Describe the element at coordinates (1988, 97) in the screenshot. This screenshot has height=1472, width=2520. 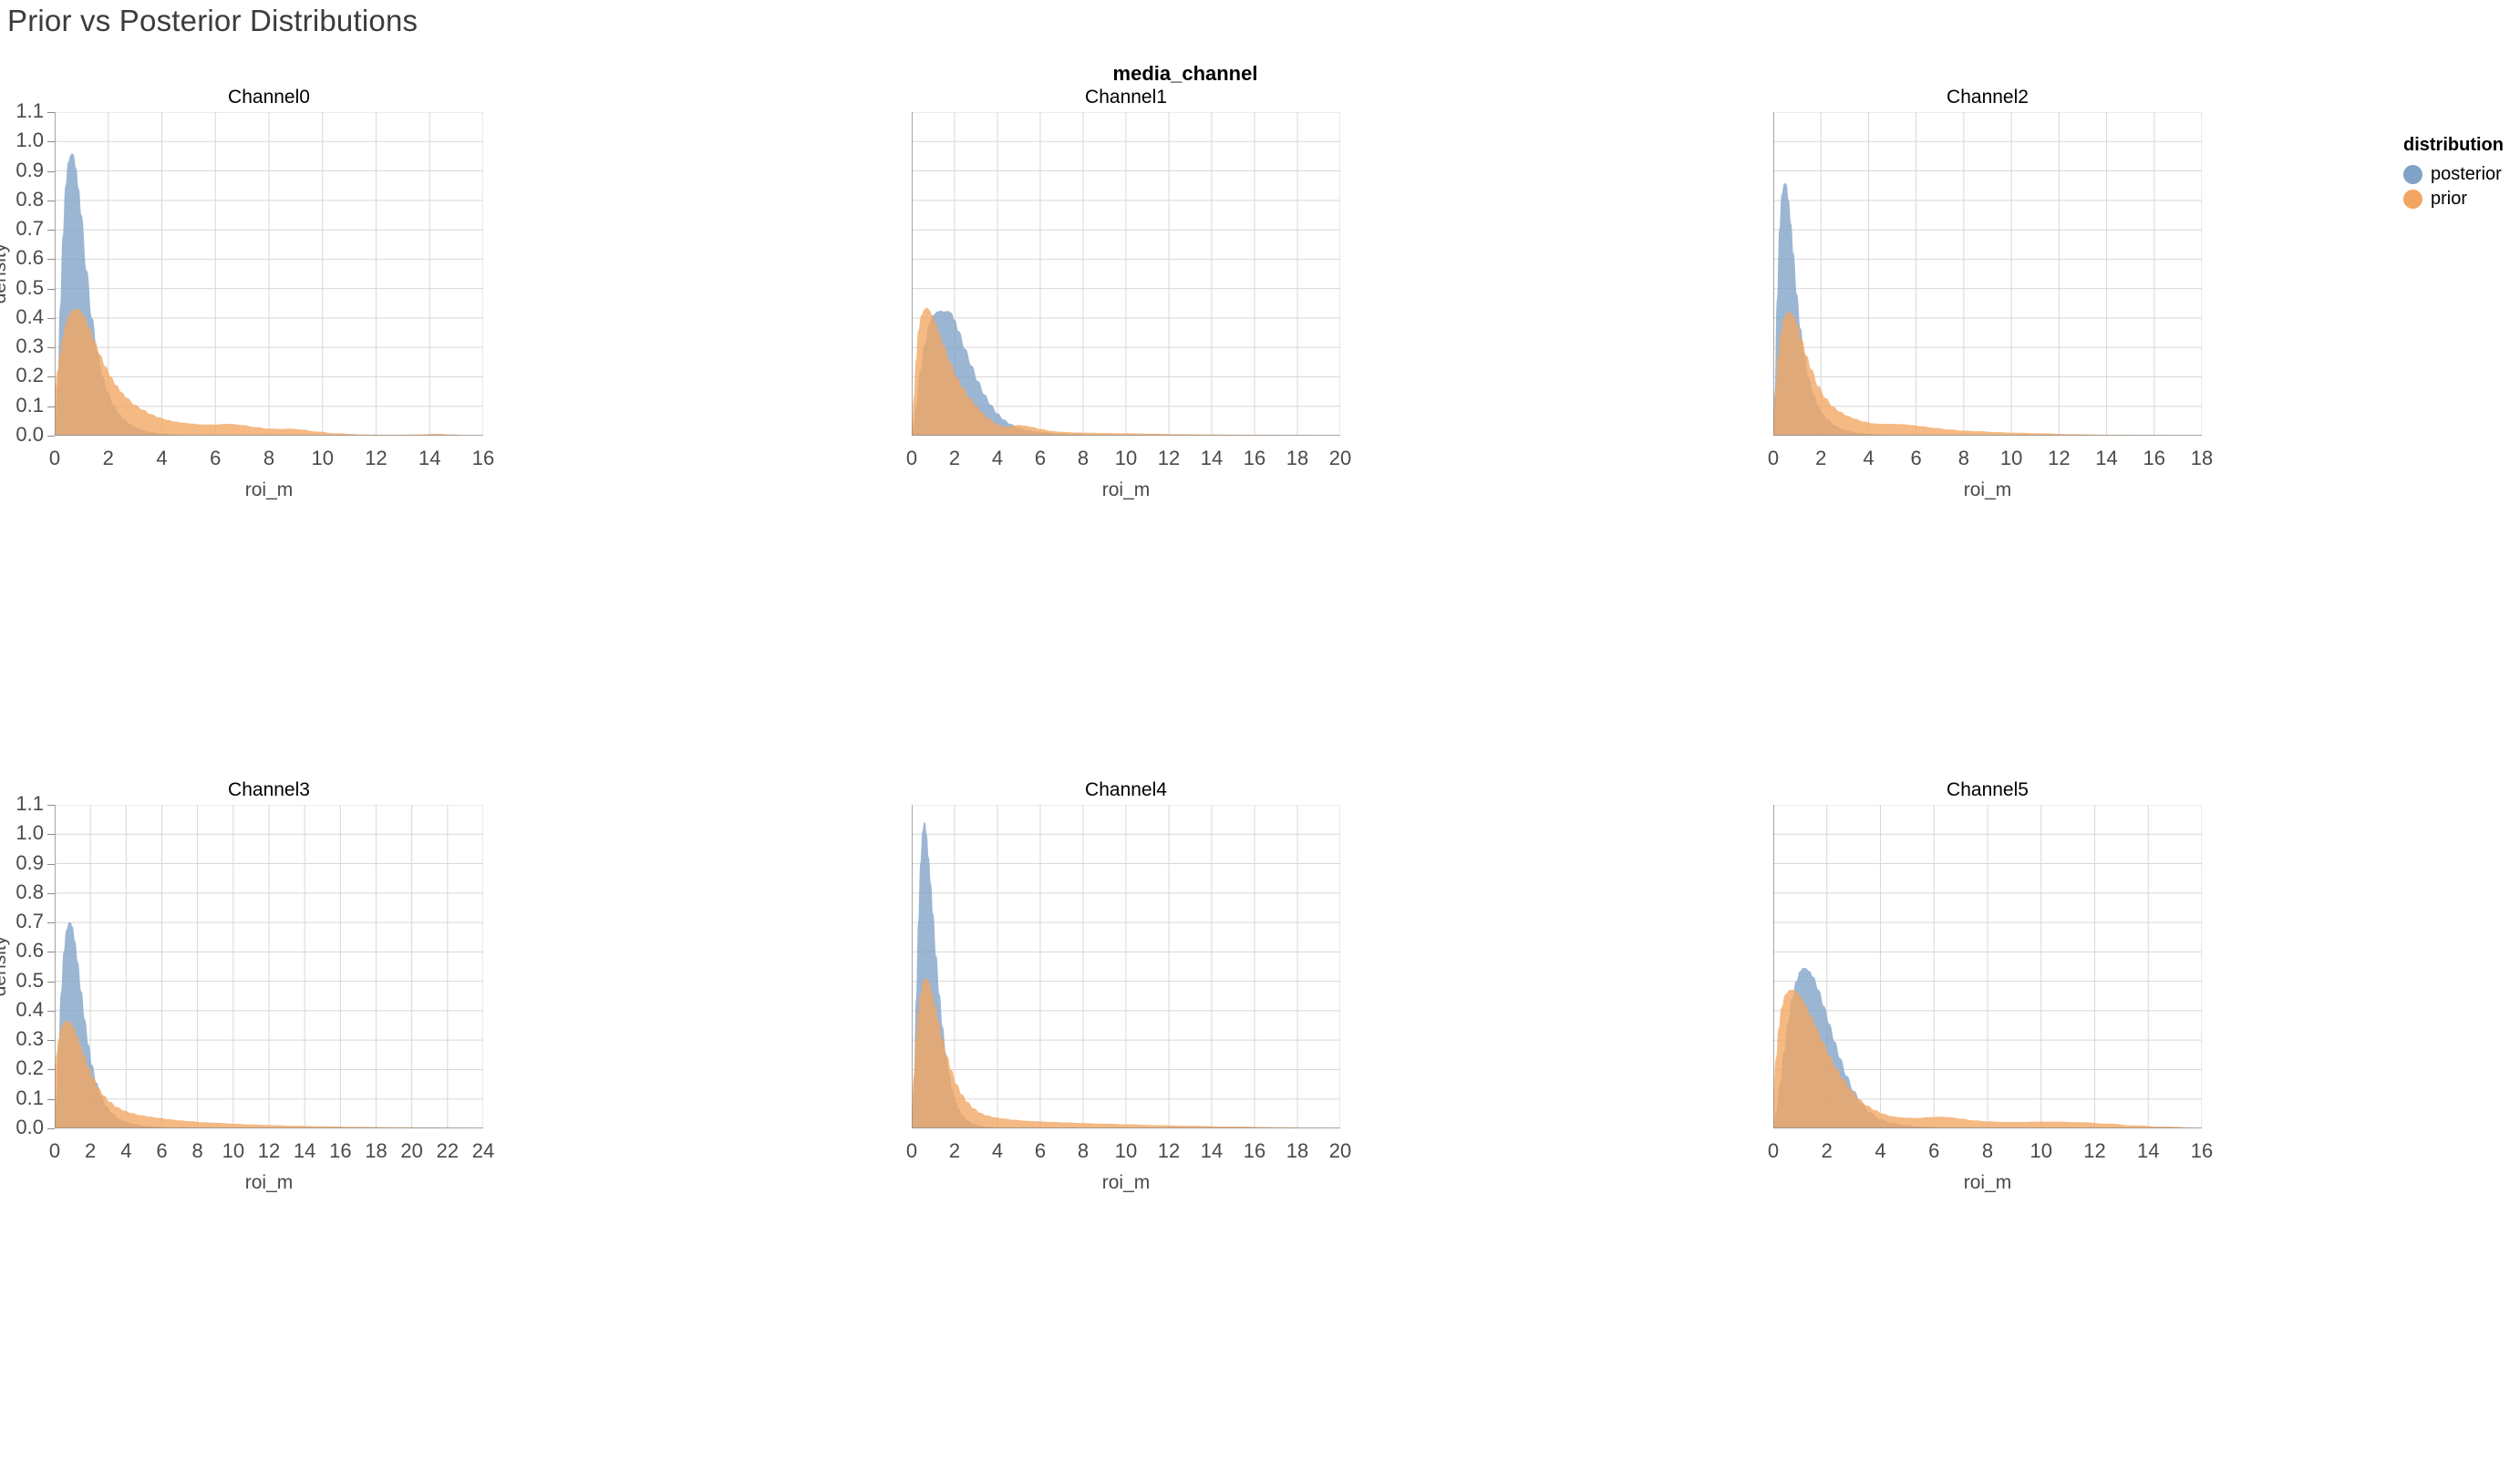
I see `panel-title: Channel2` at that location.